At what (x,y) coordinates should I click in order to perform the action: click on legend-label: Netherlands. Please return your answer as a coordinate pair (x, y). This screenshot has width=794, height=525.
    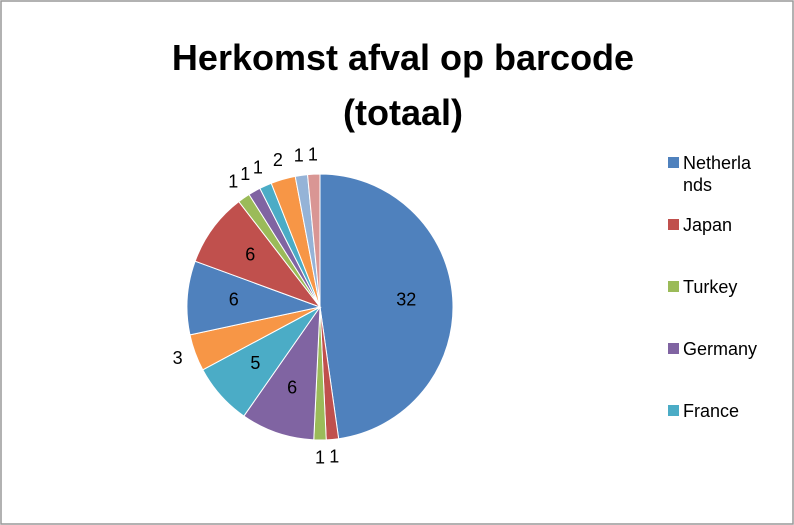
    Looking at the image, I should click on (717, 174).